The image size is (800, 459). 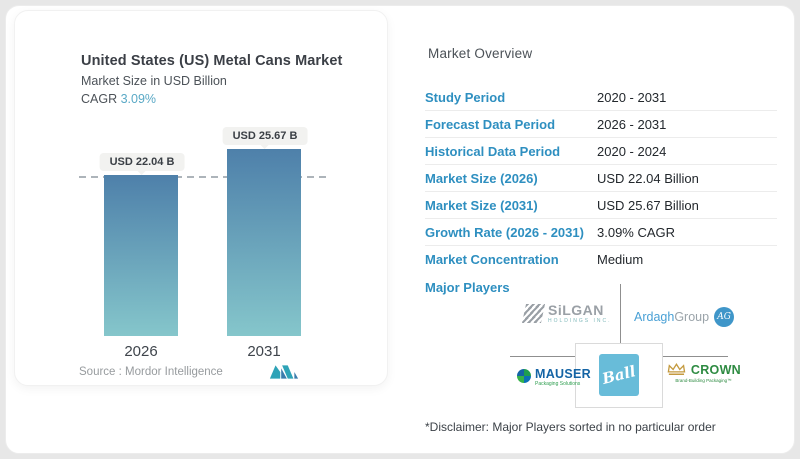 I want to click on ardagh-name: Ardagh, so click(x=654, y=317).